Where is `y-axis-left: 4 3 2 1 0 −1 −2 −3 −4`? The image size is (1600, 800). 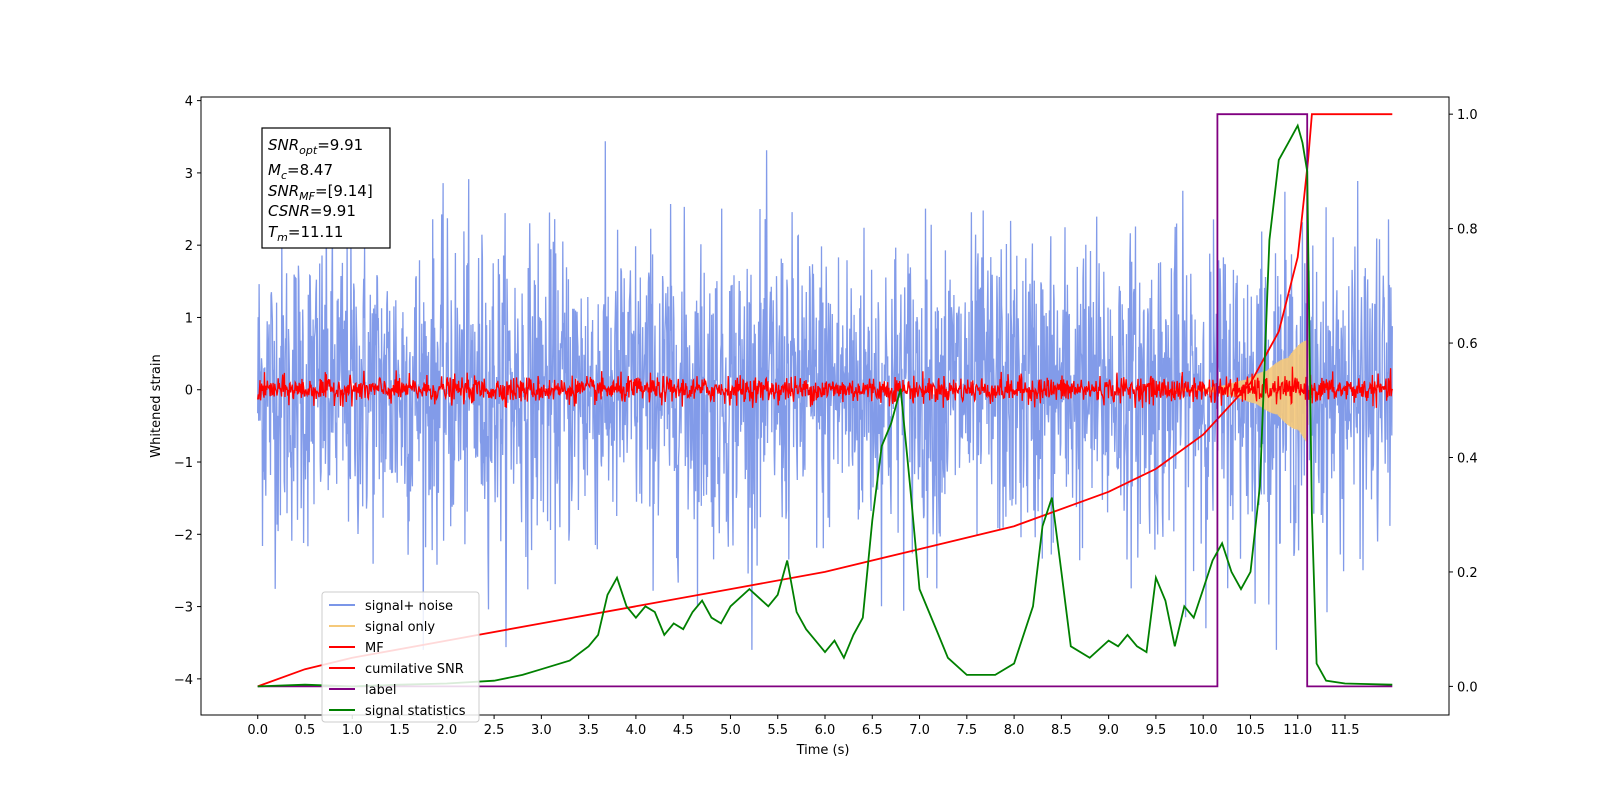 y-axis-left: 4 3 2 1 0 −1 −2 −3 −4 is located at coordinates (187, 391).